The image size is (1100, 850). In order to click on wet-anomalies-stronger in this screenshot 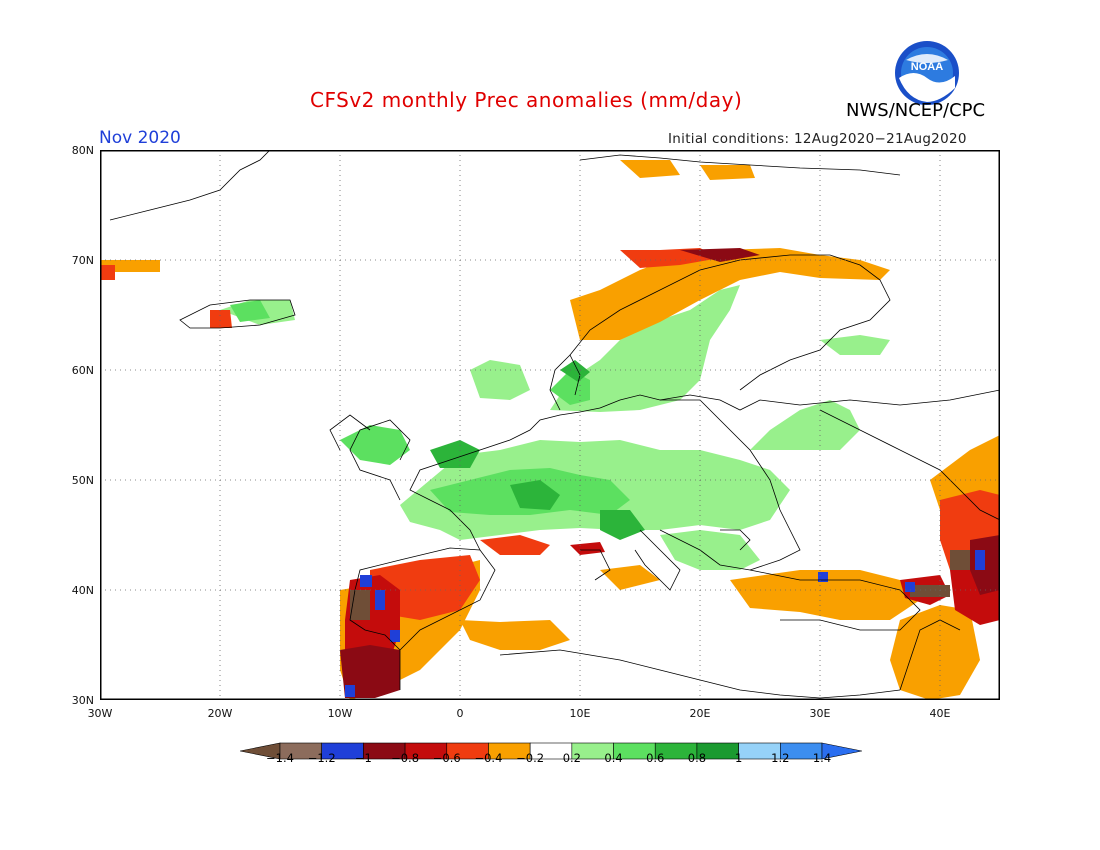, I will do `click(537, 450)`.